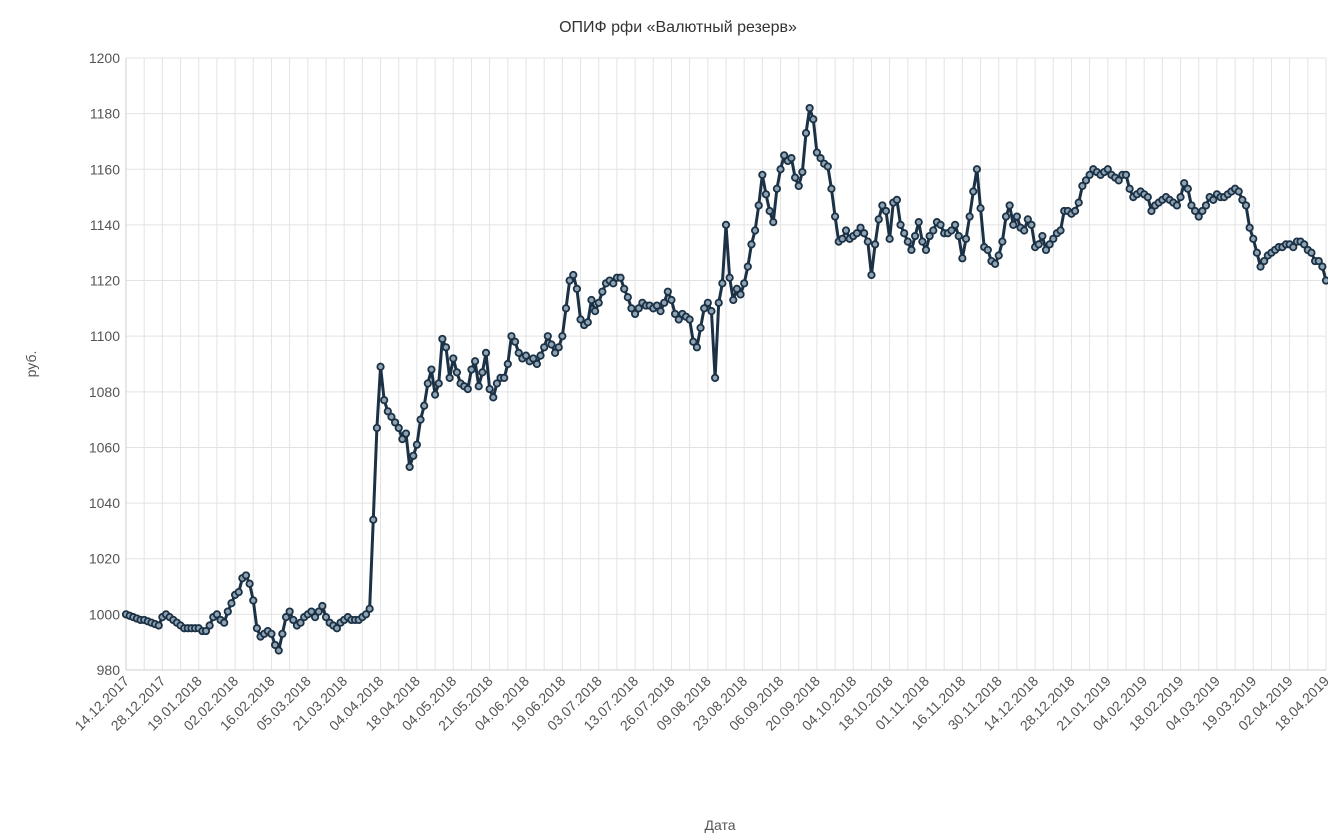  What do you see at coordinates (104, 559) in the screenshot?
I see `y-tick-label: 1020` at bounding box center [104, 559].